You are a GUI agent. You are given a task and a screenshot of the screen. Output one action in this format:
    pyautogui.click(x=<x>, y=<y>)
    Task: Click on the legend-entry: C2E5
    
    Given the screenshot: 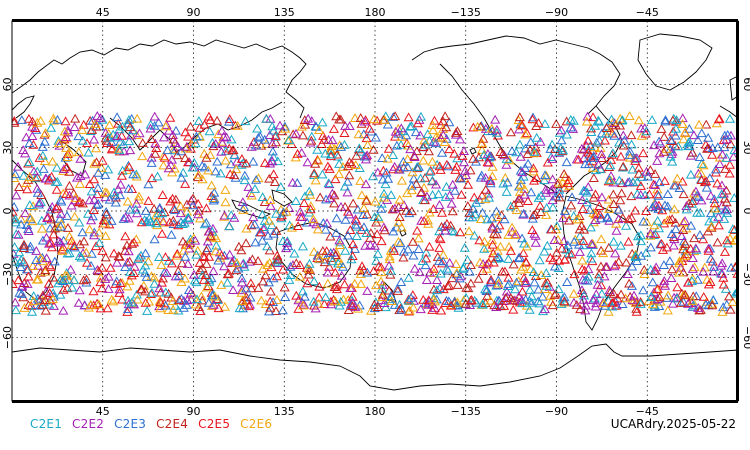 What is the action you would take?
    pyautogui.click(x=214, y=424)
    